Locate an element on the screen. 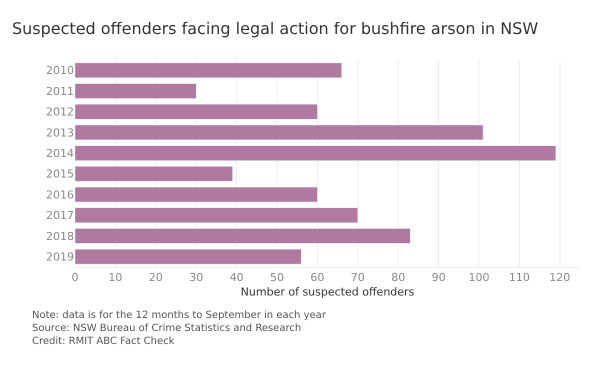 The width and height of the screenshot is (600, 377). x-tick-label: 0 is located at coordinates (75, 277).